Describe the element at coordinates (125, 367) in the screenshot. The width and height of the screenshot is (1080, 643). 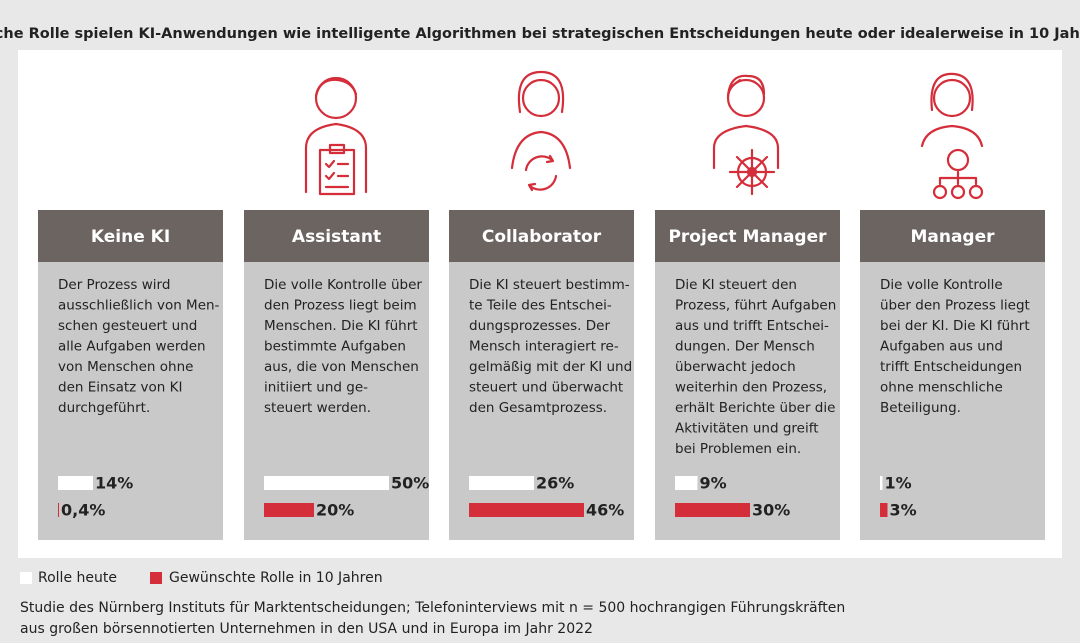
I see `description-line: von Menschen ohne` at that location.